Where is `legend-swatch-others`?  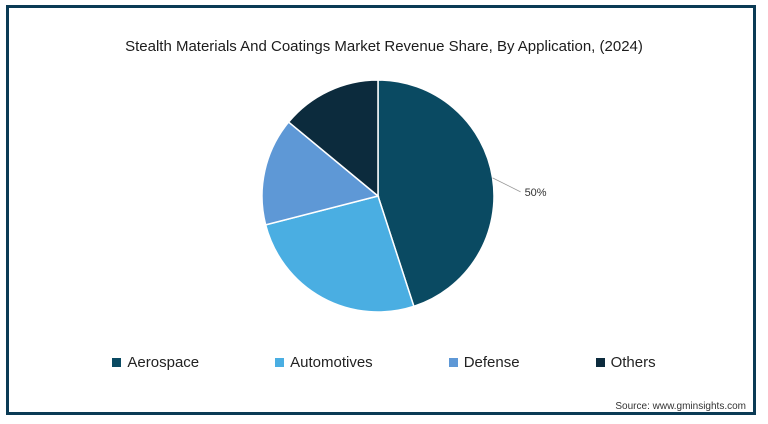
legend-swatch-others is located at coordinates (600, 362).